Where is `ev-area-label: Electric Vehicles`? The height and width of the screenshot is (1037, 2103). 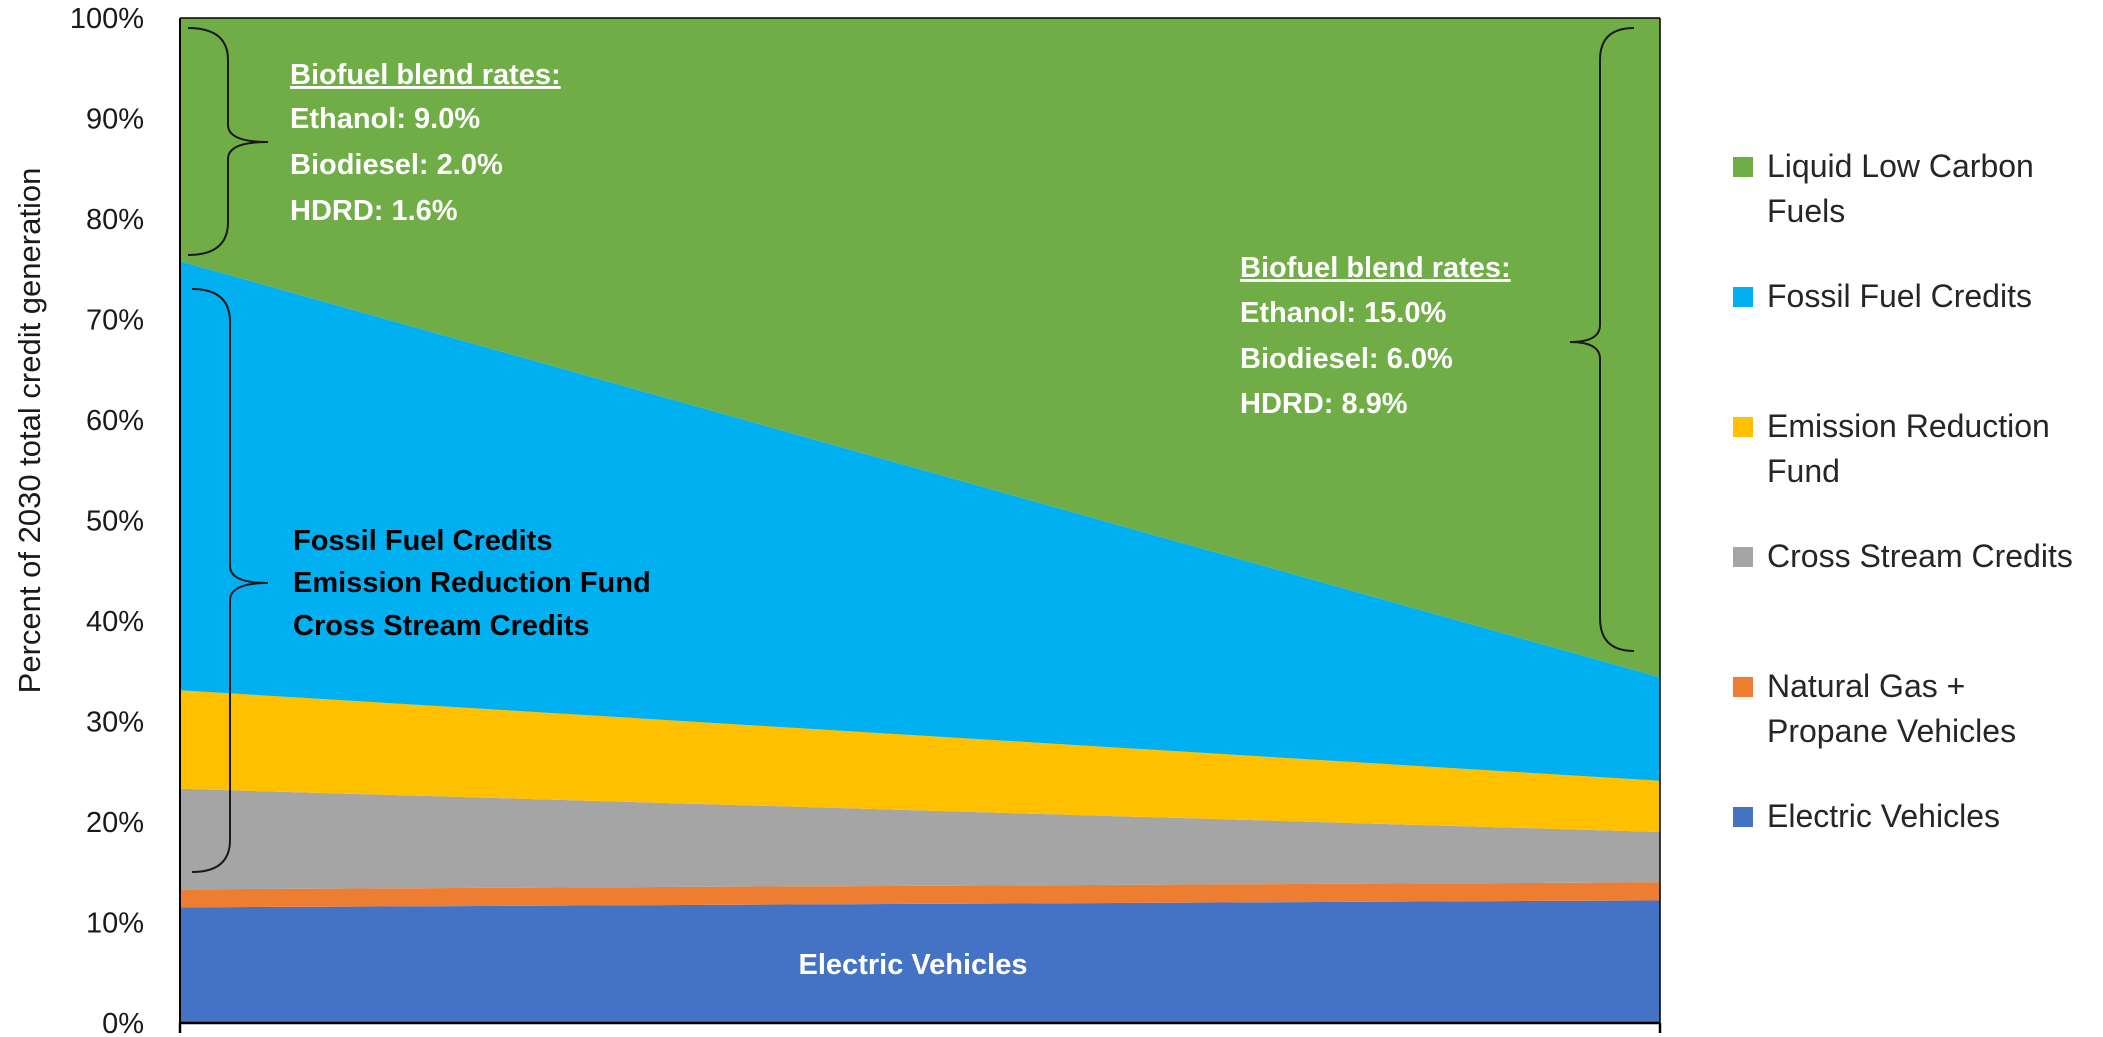
ev-area-label: Electric Vehicles is located at coordinates (913, 965).